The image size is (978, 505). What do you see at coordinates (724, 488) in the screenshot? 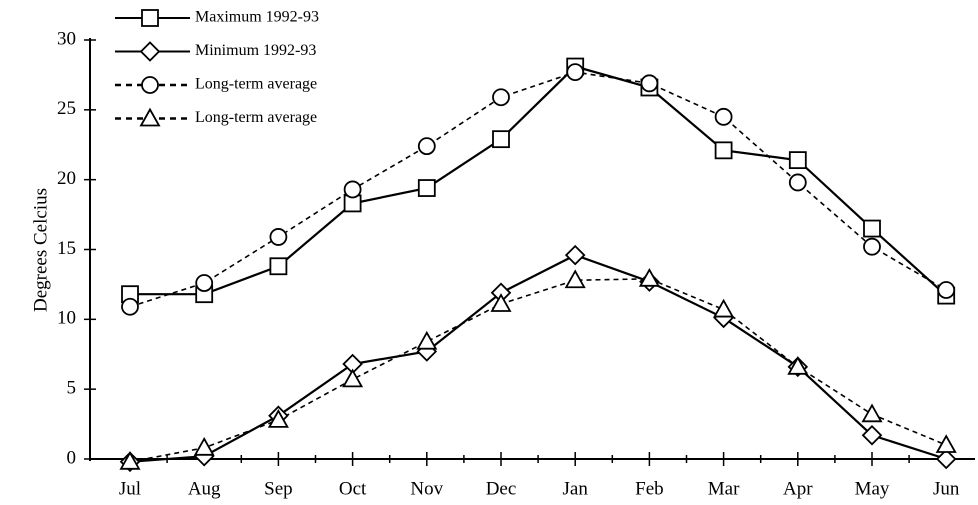
I see `x-tick-label: Mar` at bounding box center [724, 488].